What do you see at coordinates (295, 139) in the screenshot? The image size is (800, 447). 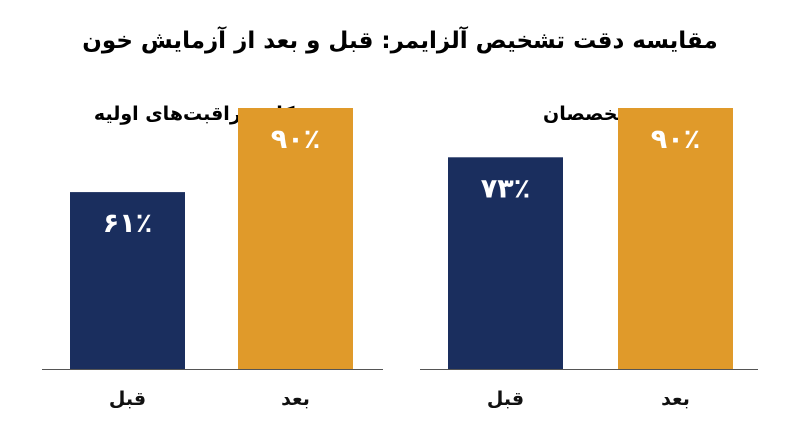 I see `value-label-primary-care-after: ۹۰٪` at bounding box center [295, 139].